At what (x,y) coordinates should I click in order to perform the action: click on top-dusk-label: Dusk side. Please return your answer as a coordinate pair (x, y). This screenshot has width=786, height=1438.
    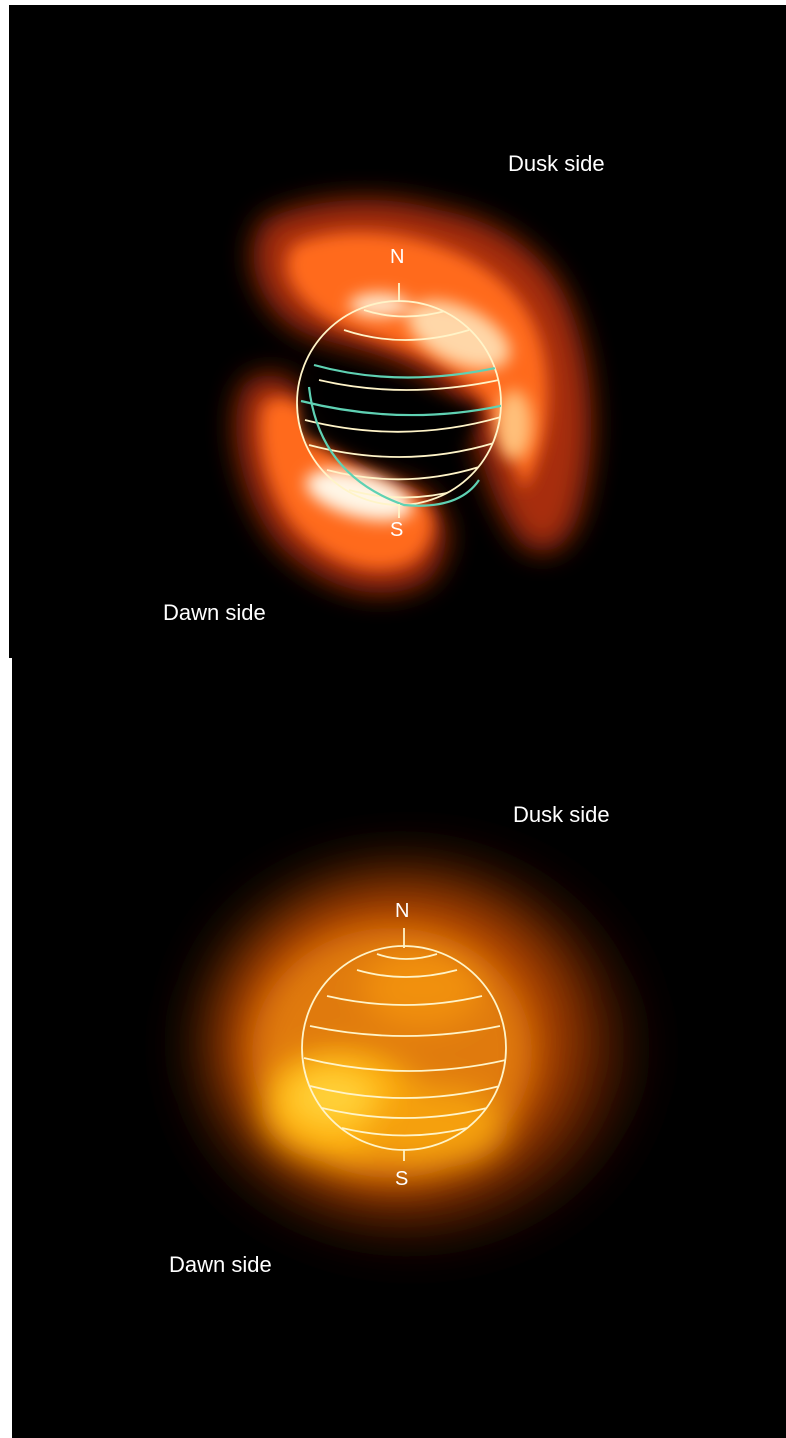
    Looking at the image, I should click on (556, 163).